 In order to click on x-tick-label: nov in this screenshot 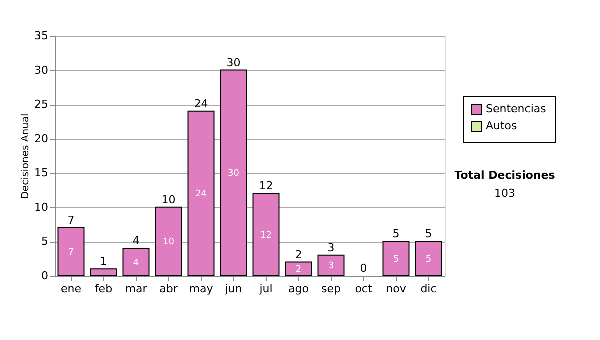, I will do `click(396, 289)`.